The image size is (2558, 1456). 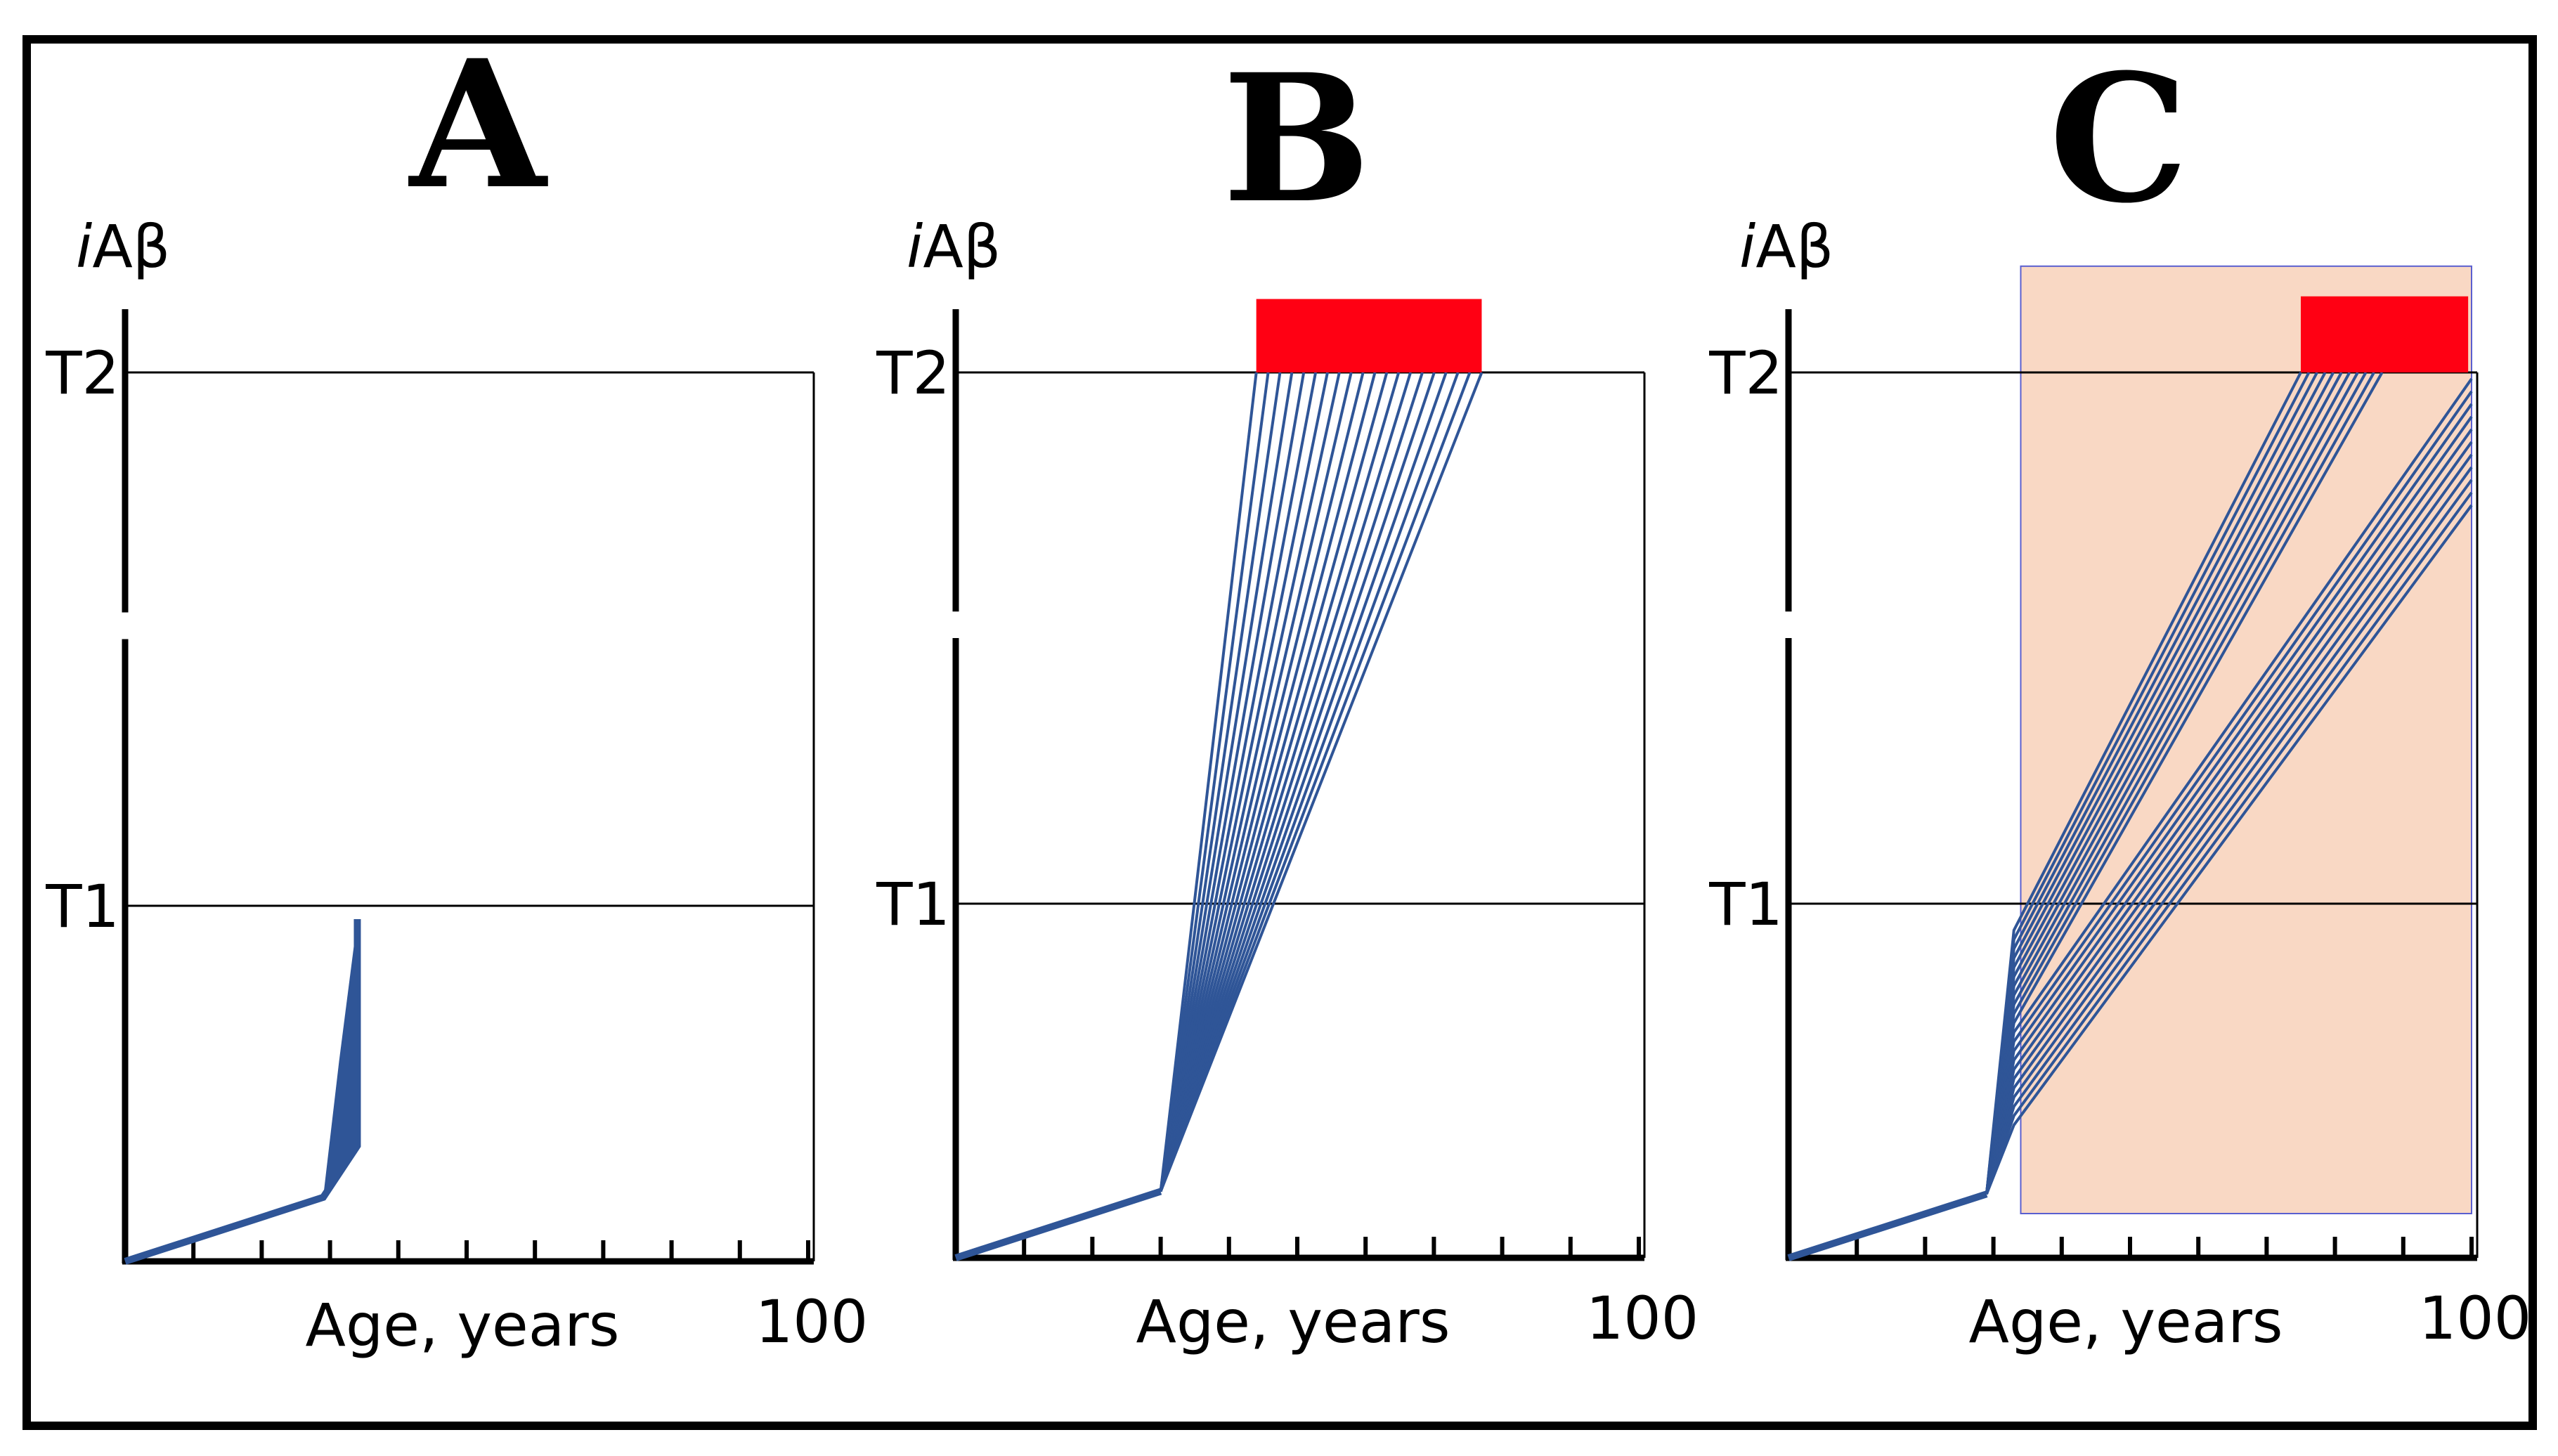 What do you see at coordinates (242, 1092) in the screenshot?
I see `series-line` at bounding box center [242, 1092].